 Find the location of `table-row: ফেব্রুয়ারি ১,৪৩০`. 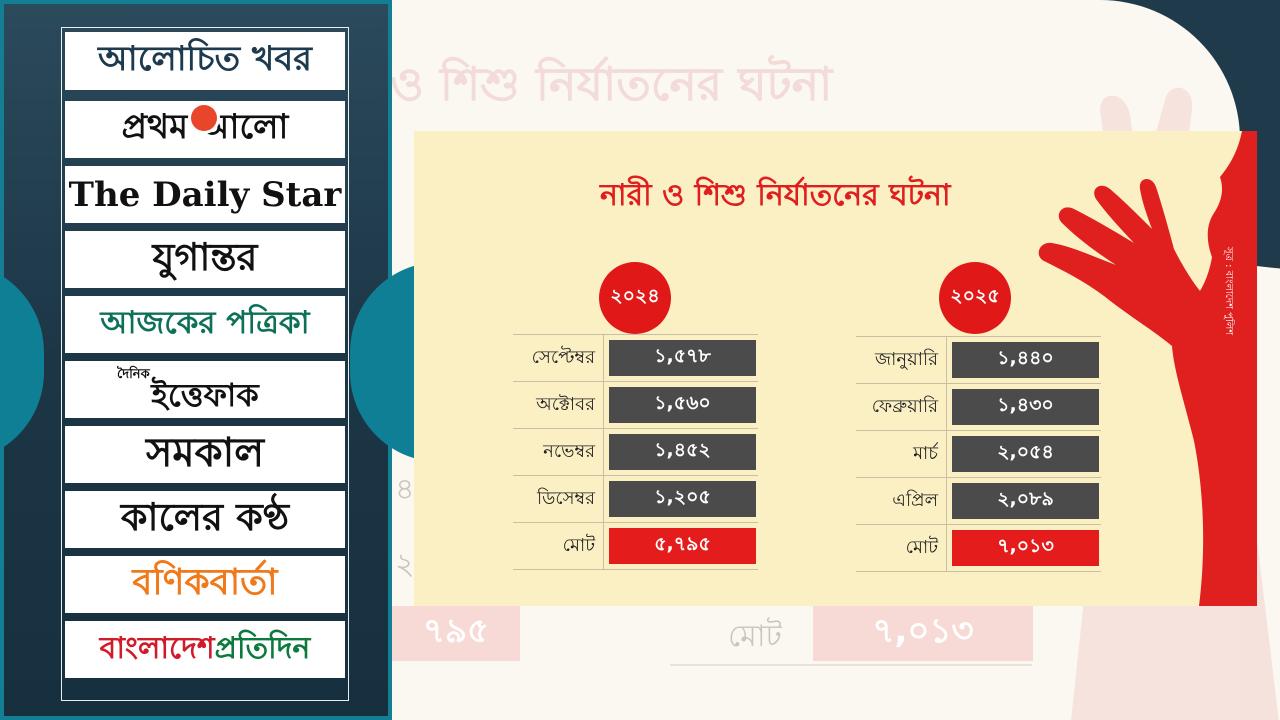

table-row: ফেব্রুয়ারি ১,৪৩০ is located at coordinates (978, 406).